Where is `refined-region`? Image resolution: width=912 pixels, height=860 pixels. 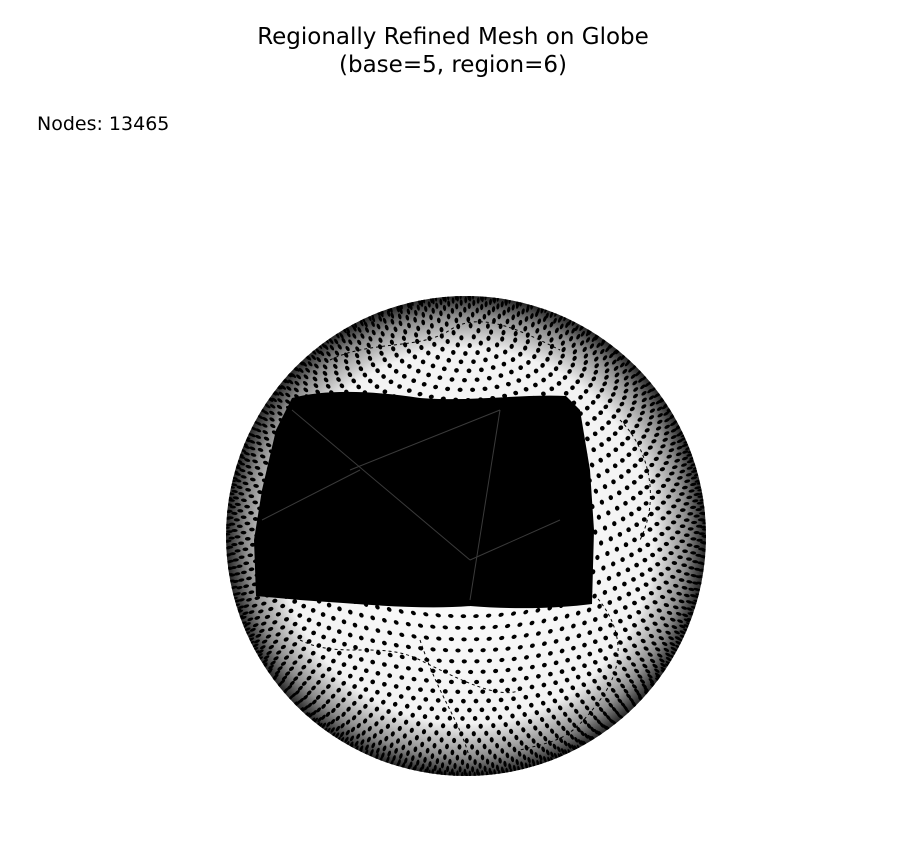
refined-region is located at coordinates (424, 500).